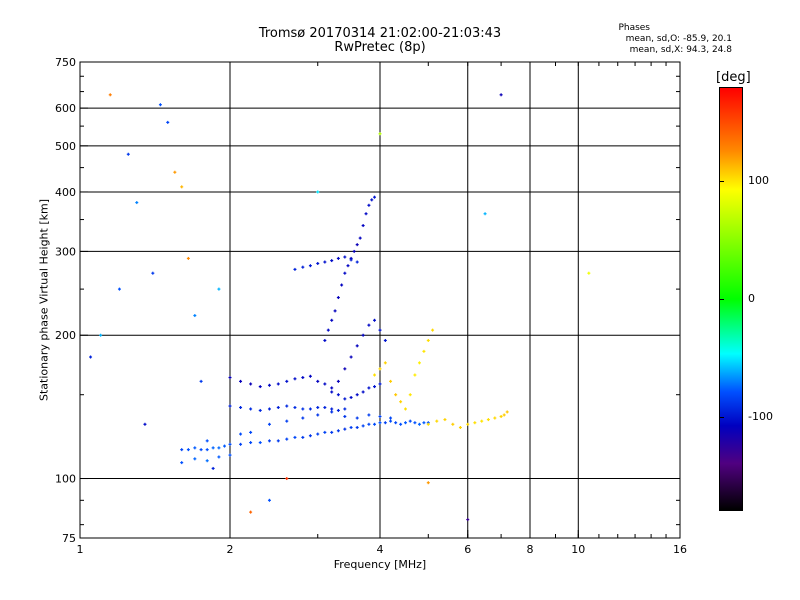 This screenshot has width=800, height=600. Describe the element at coordinates (65, 335) in the screenshot. I see `y-tick-label: 200` at that location.